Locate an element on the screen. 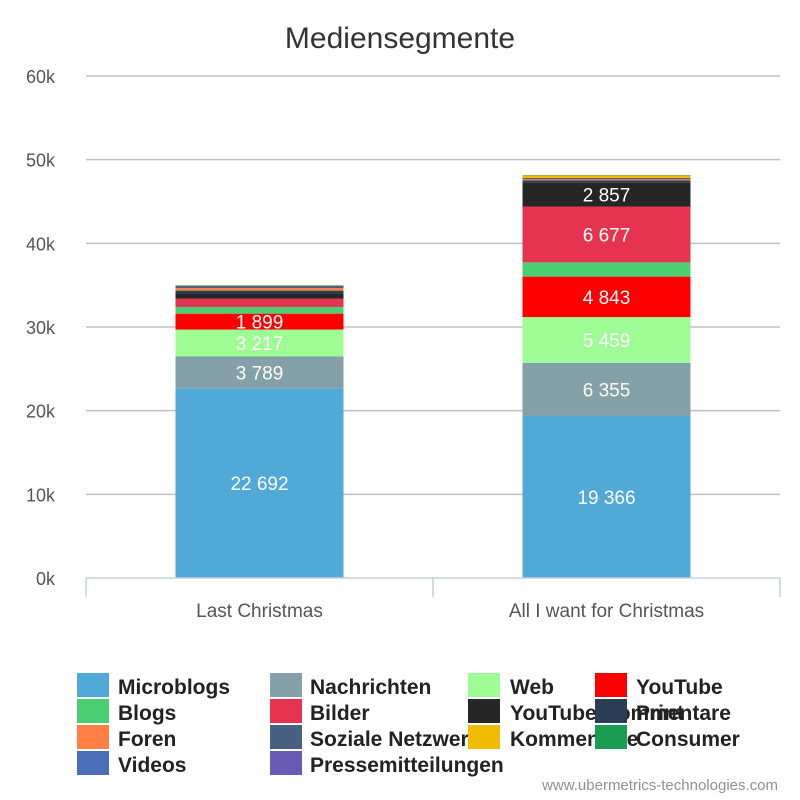 This screenshot has width=800, height=800. legend-label: Web is located at coordinates (532, 687).